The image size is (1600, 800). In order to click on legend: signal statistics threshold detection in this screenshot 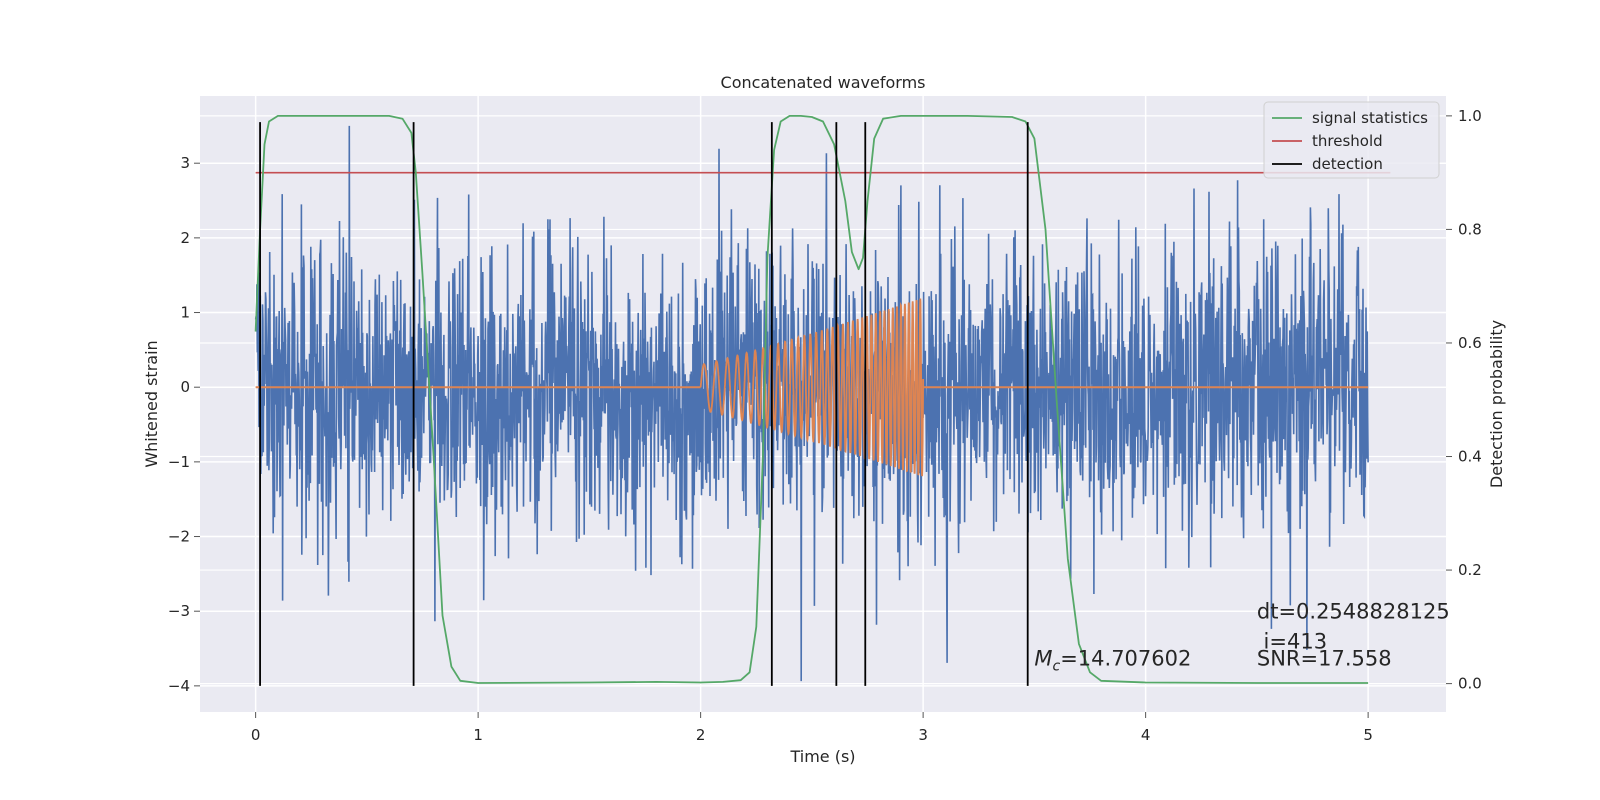, I will do `click(1351, 140)`.